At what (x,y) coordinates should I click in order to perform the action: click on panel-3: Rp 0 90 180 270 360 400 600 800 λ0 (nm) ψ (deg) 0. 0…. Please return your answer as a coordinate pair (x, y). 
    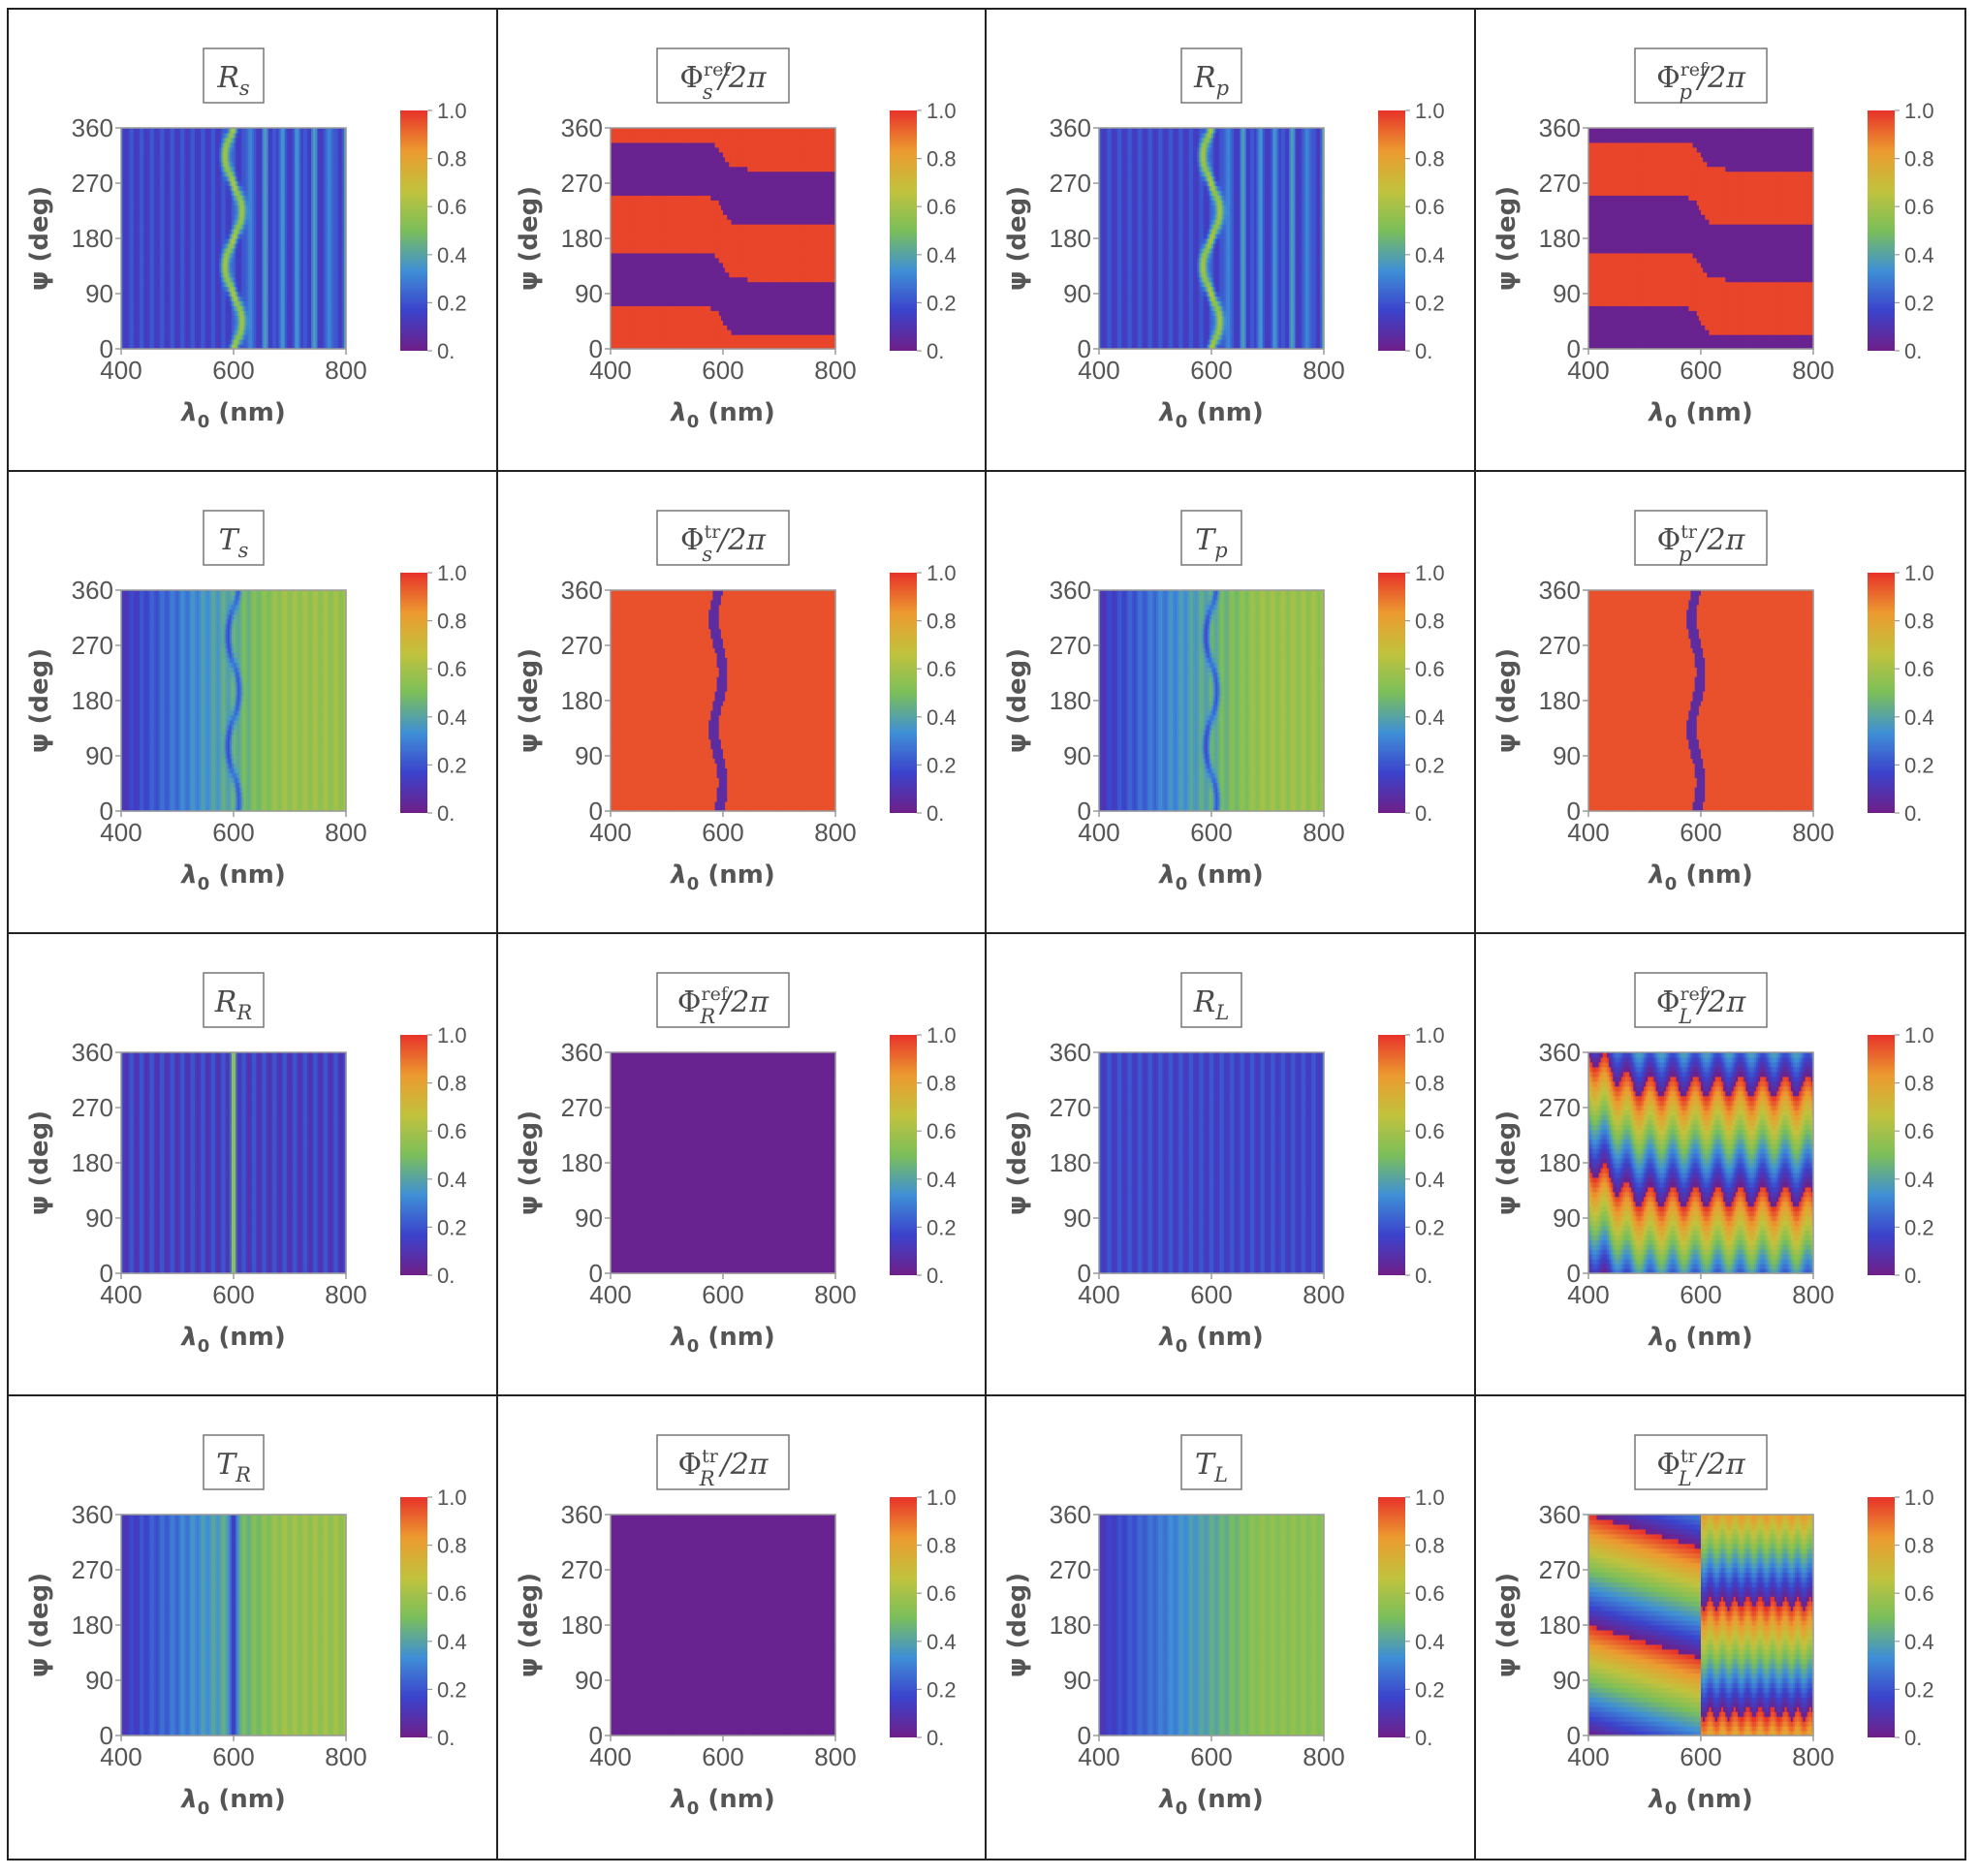
    Looking at the image, I should click on (1231, 241).